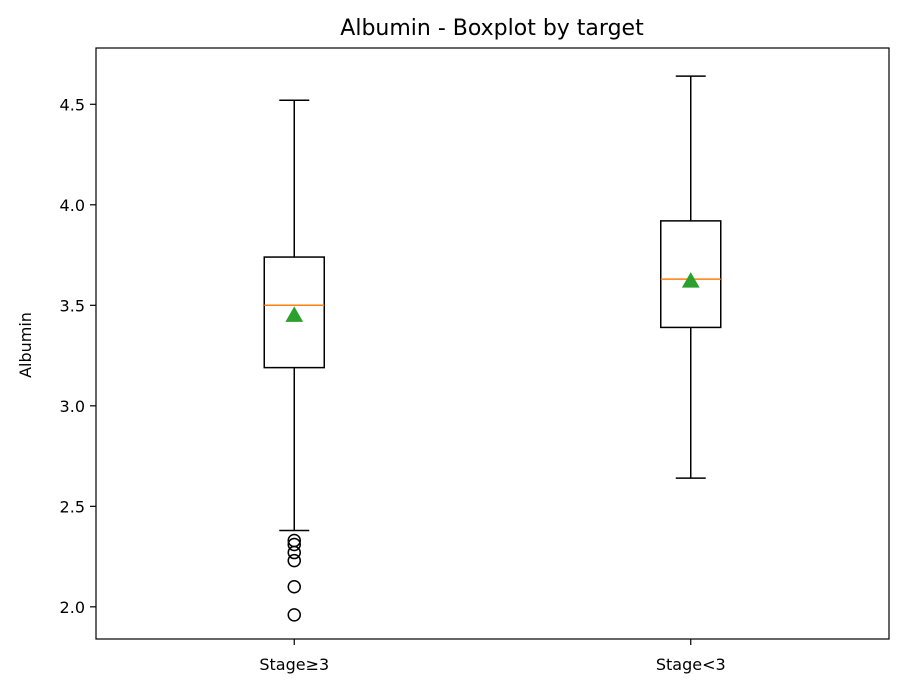 The height and width of the screenshot is (692, 905). I want to click on x-tick-label: Stage≥3, so click(294, 664).